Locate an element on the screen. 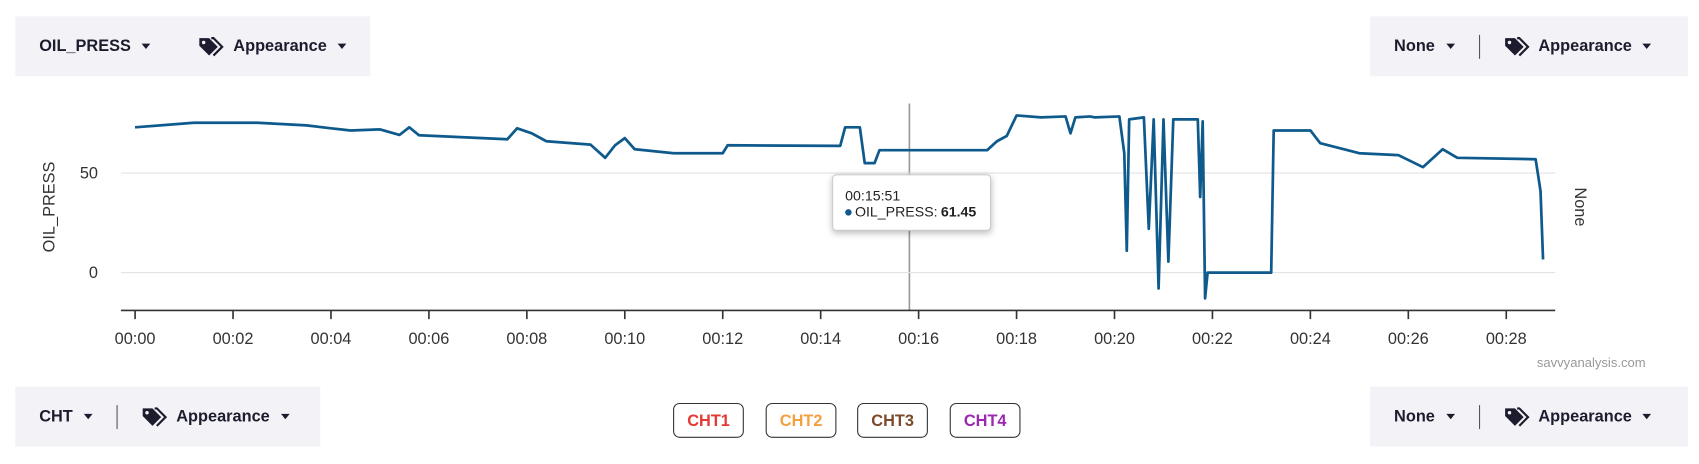  x-tick-label: 00:08 is located at coordinates (526, 339).